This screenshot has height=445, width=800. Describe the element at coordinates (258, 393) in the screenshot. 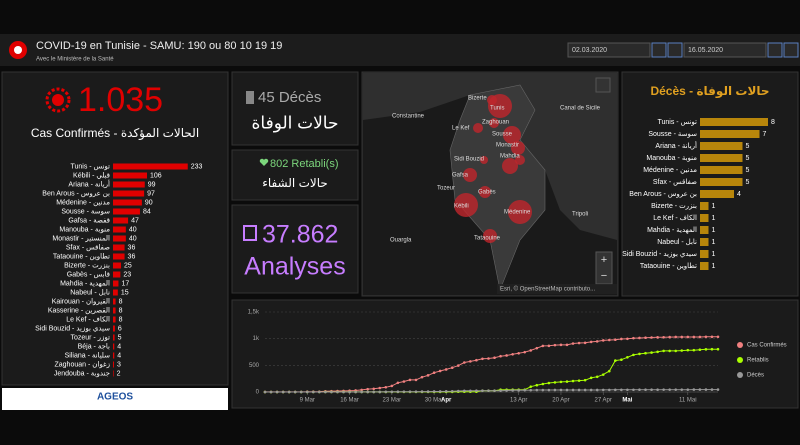

I see `y-tick-label: 0` at that location.